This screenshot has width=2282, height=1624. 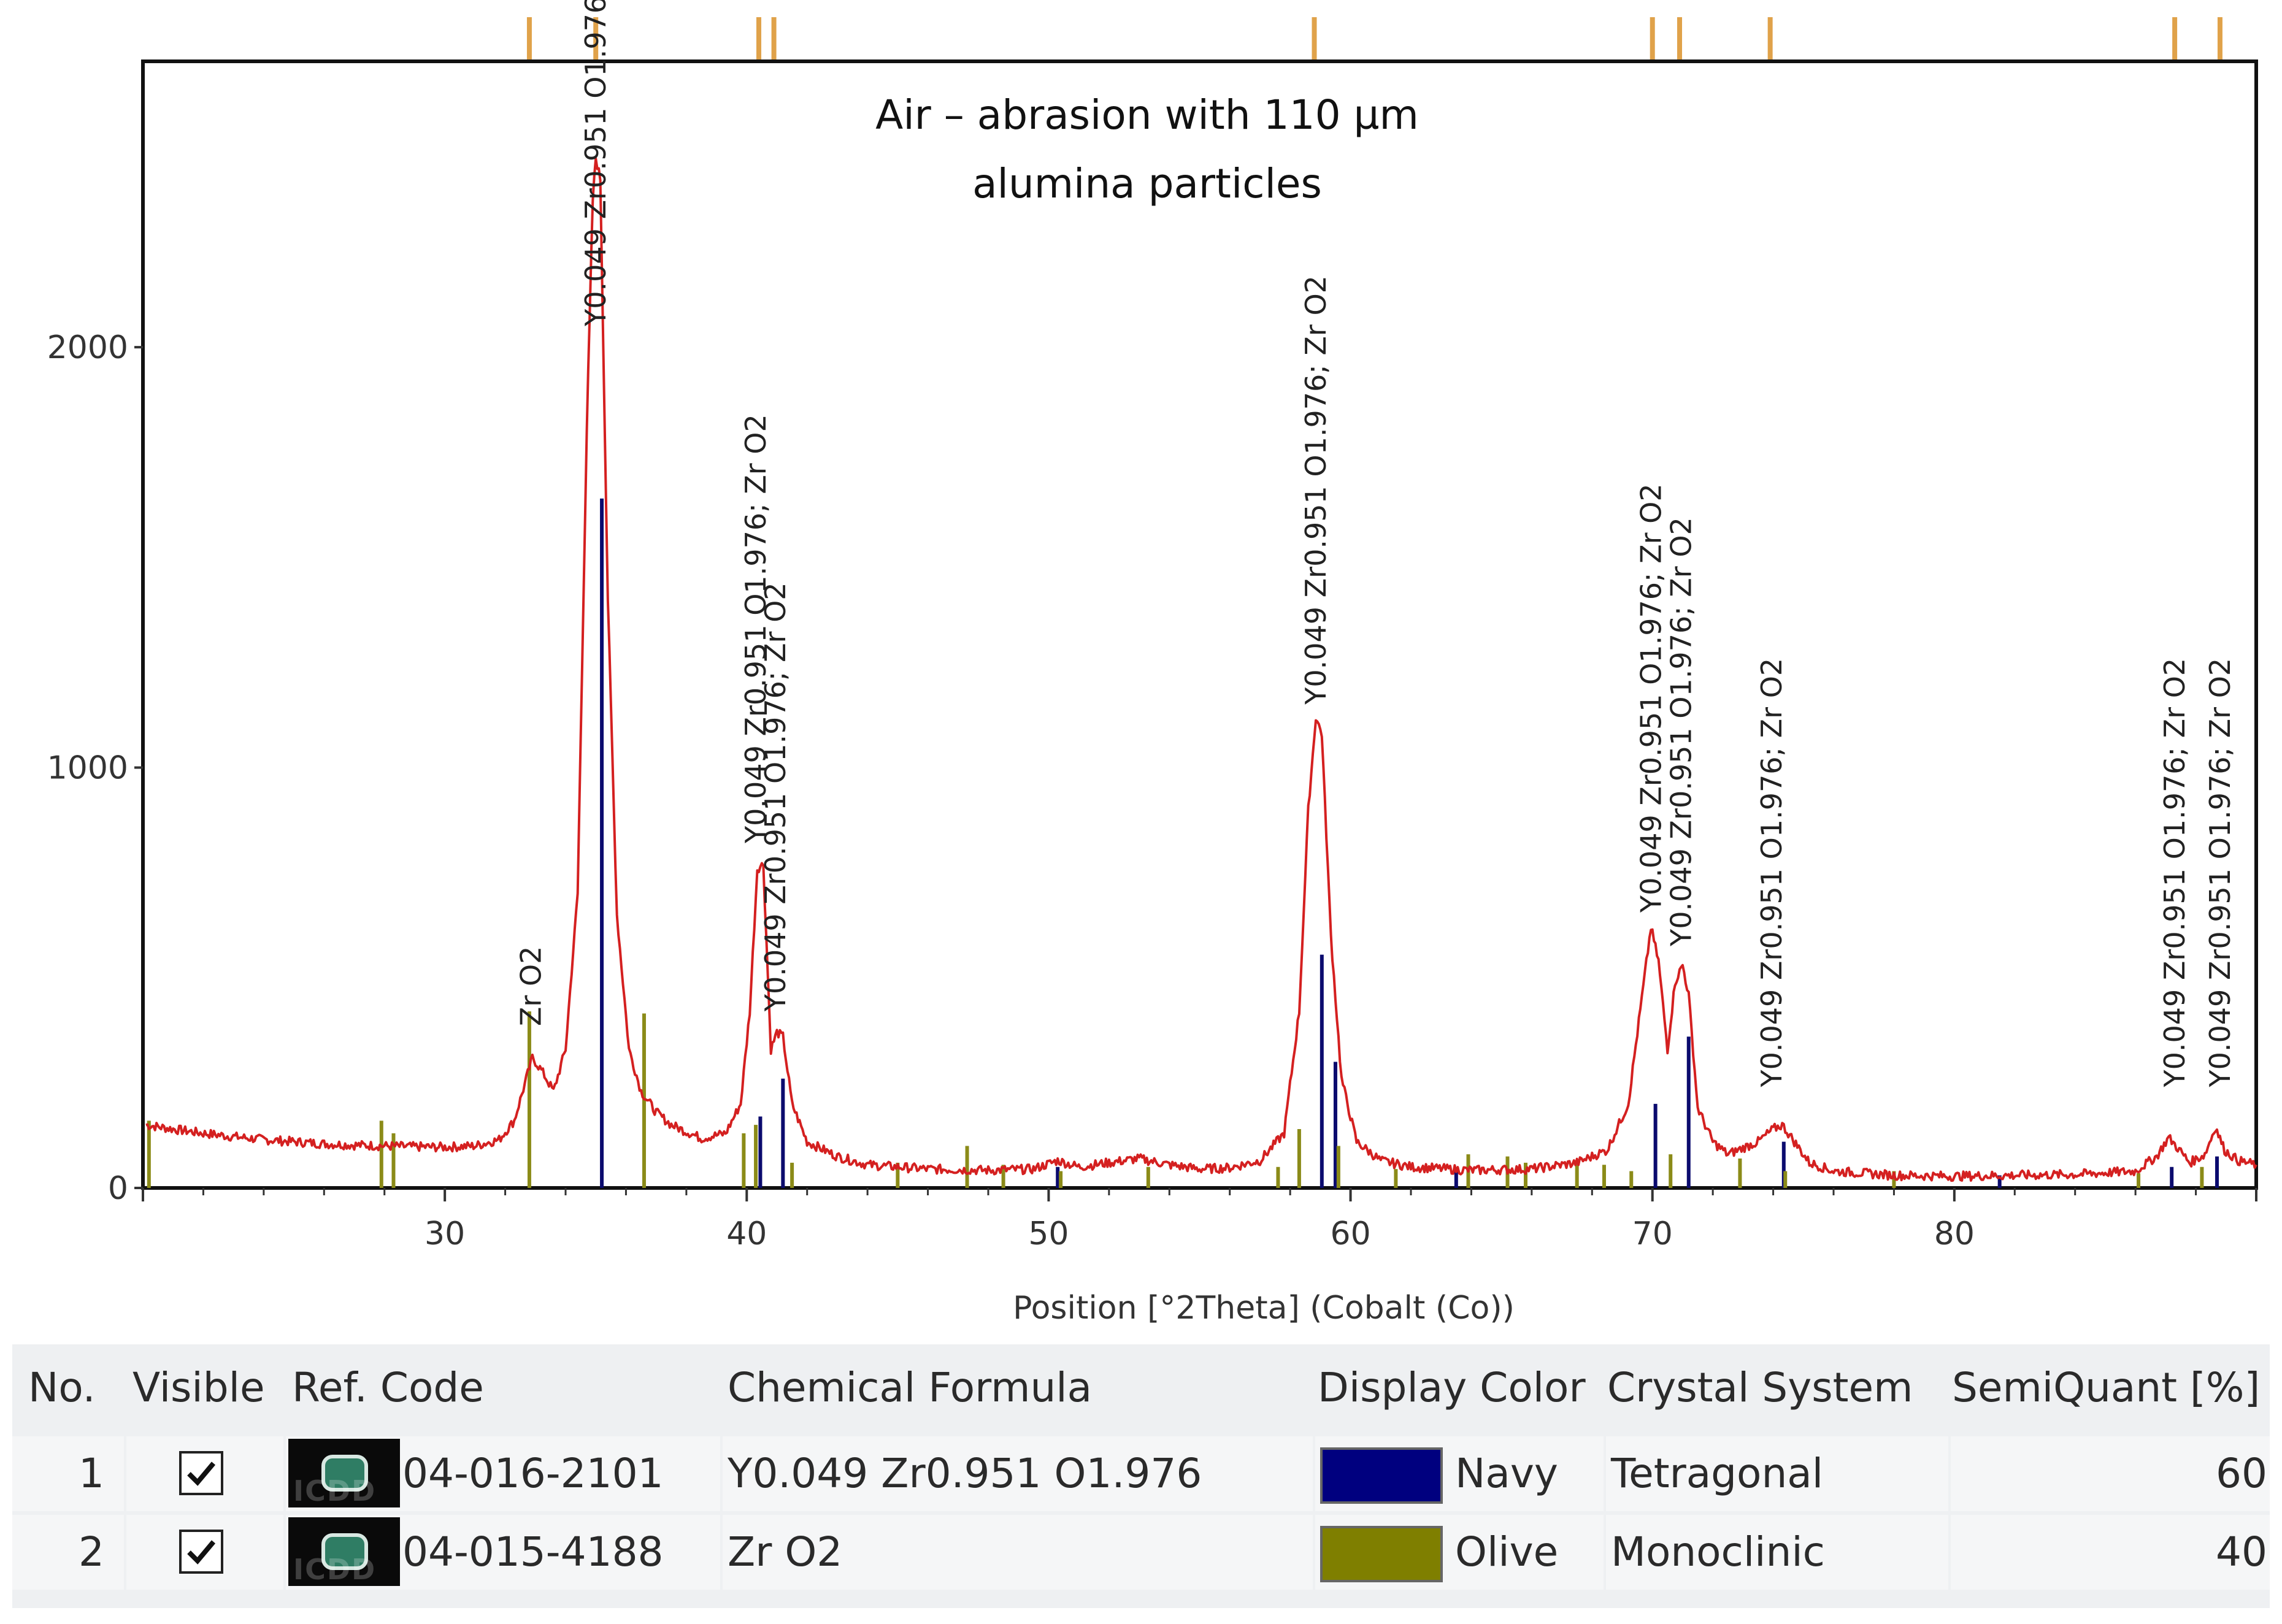 What do you see at coordinates (1264, 1308) in the screenshot?
I see `x-axis-label: Position [°2Theta] (Cobalt (Co))` at bounding box center [1264, 1308].